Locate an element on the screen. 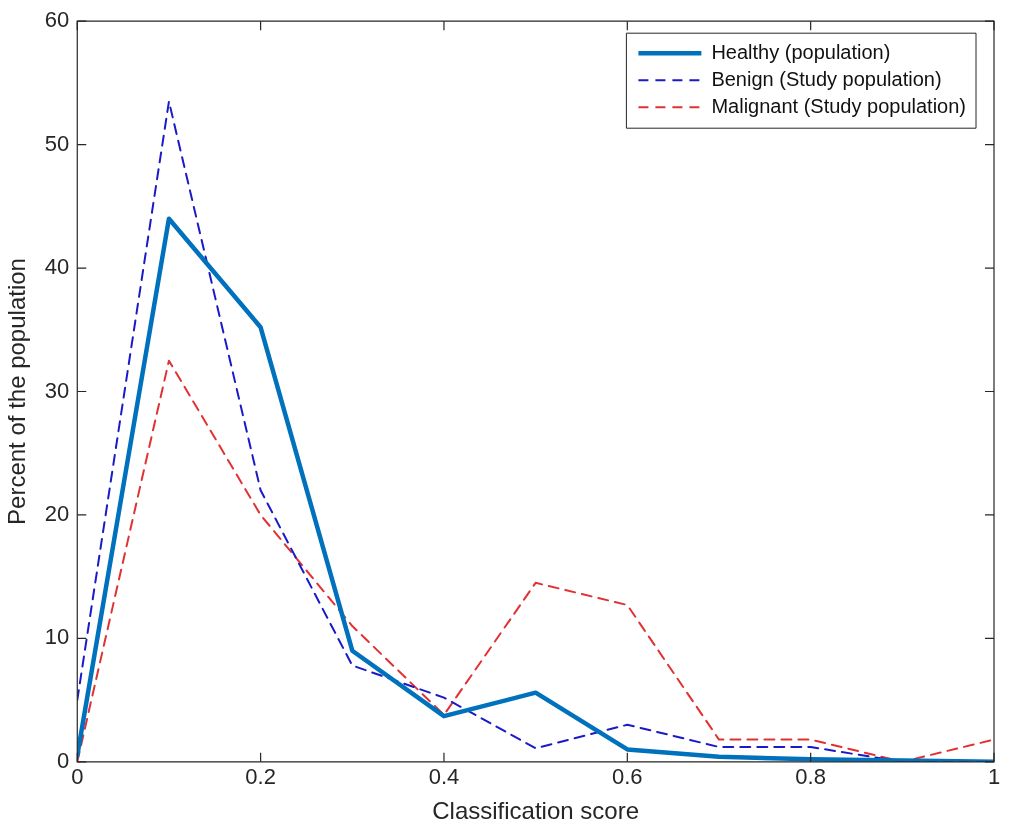 The image size is (1014, 831). x-tick-label: 0.6 is located at coordinates (627, 777).